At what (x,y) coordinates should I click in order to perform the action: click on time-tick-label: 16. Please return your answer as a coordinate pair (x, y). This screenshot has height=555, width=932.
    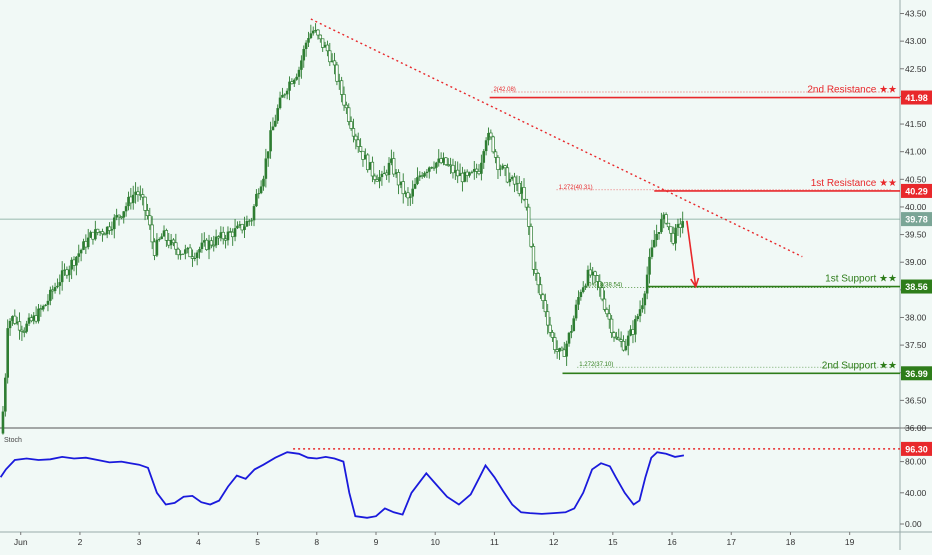
    Looking at the image, I should click on (672, 542).